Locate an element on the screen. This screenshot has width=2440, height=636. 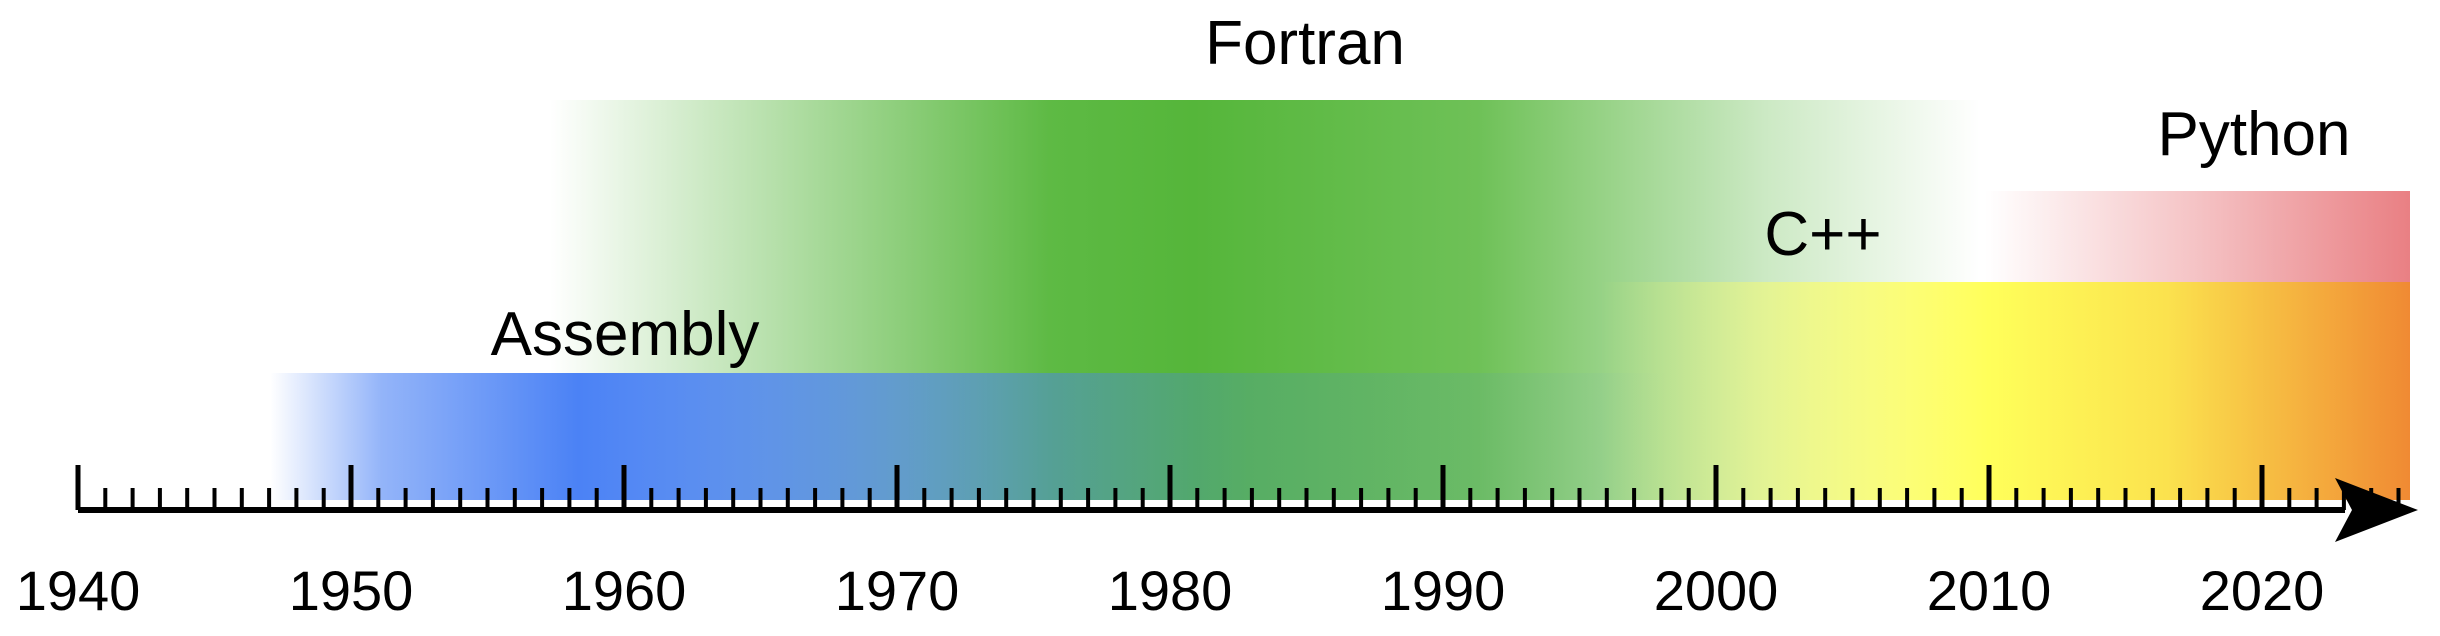
year-label-1970: 1970 is located at coordinates (897, 590).